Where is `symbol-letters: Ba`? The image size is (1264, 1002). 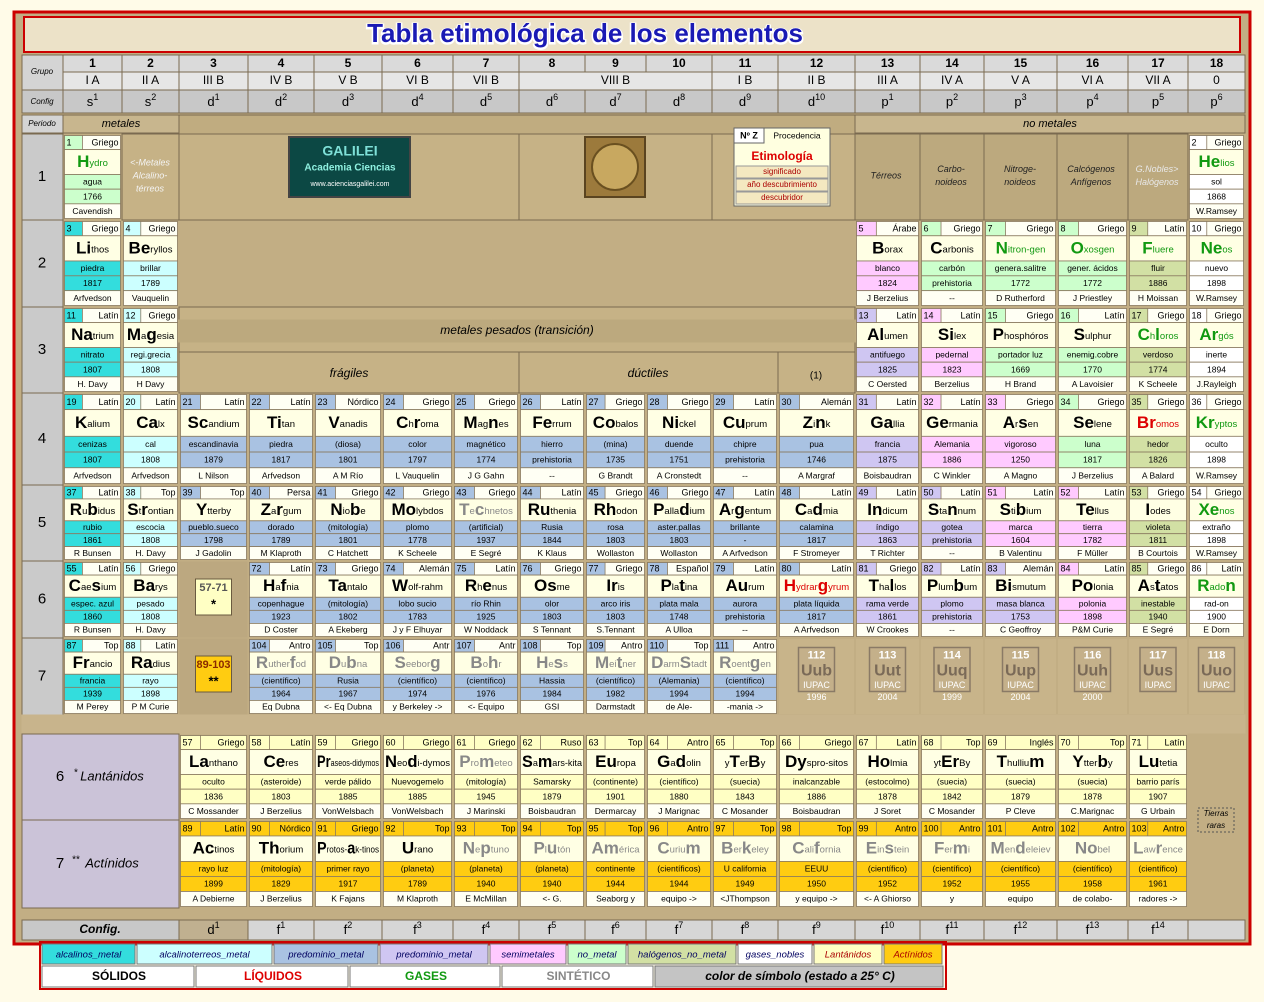
symbol-letters: Ba is located at coordinates (144, 586).